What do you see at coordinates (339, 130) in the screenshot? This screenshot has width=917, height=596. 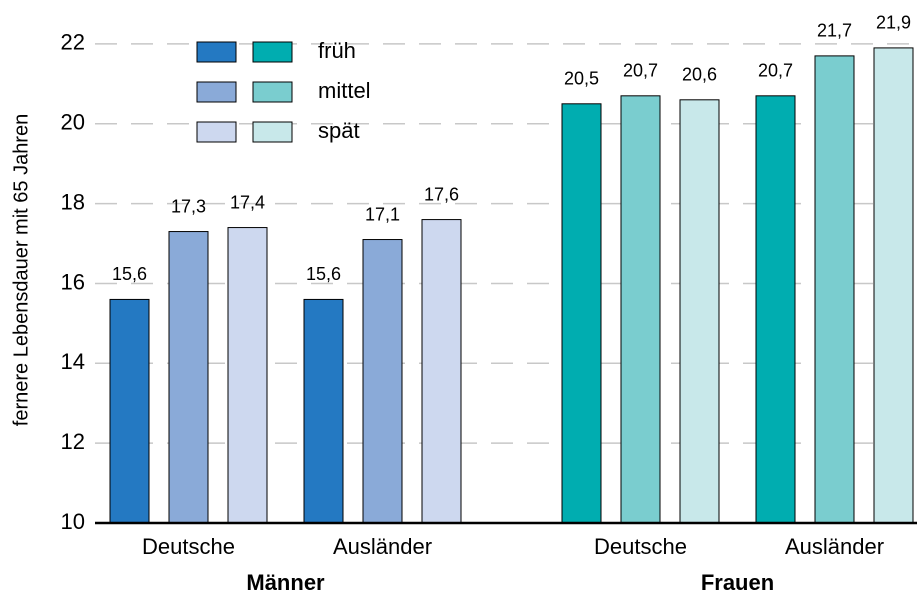 I see `legend-label: spät` at bounding box center [339, 130].